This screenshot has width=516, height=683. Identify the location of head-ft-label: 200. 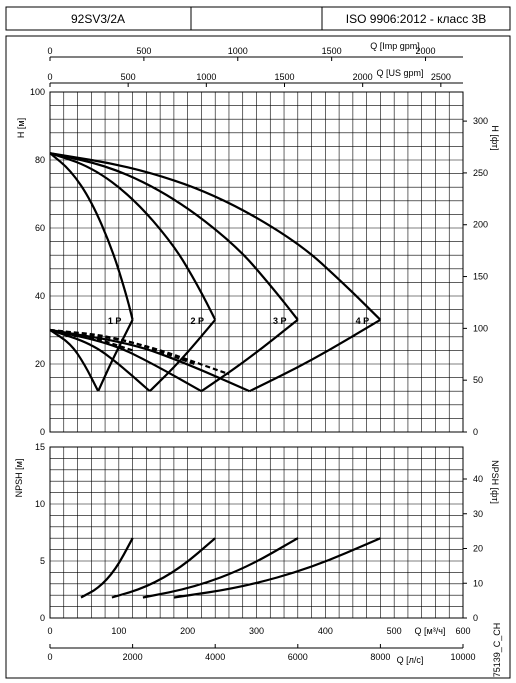
(480, 225).